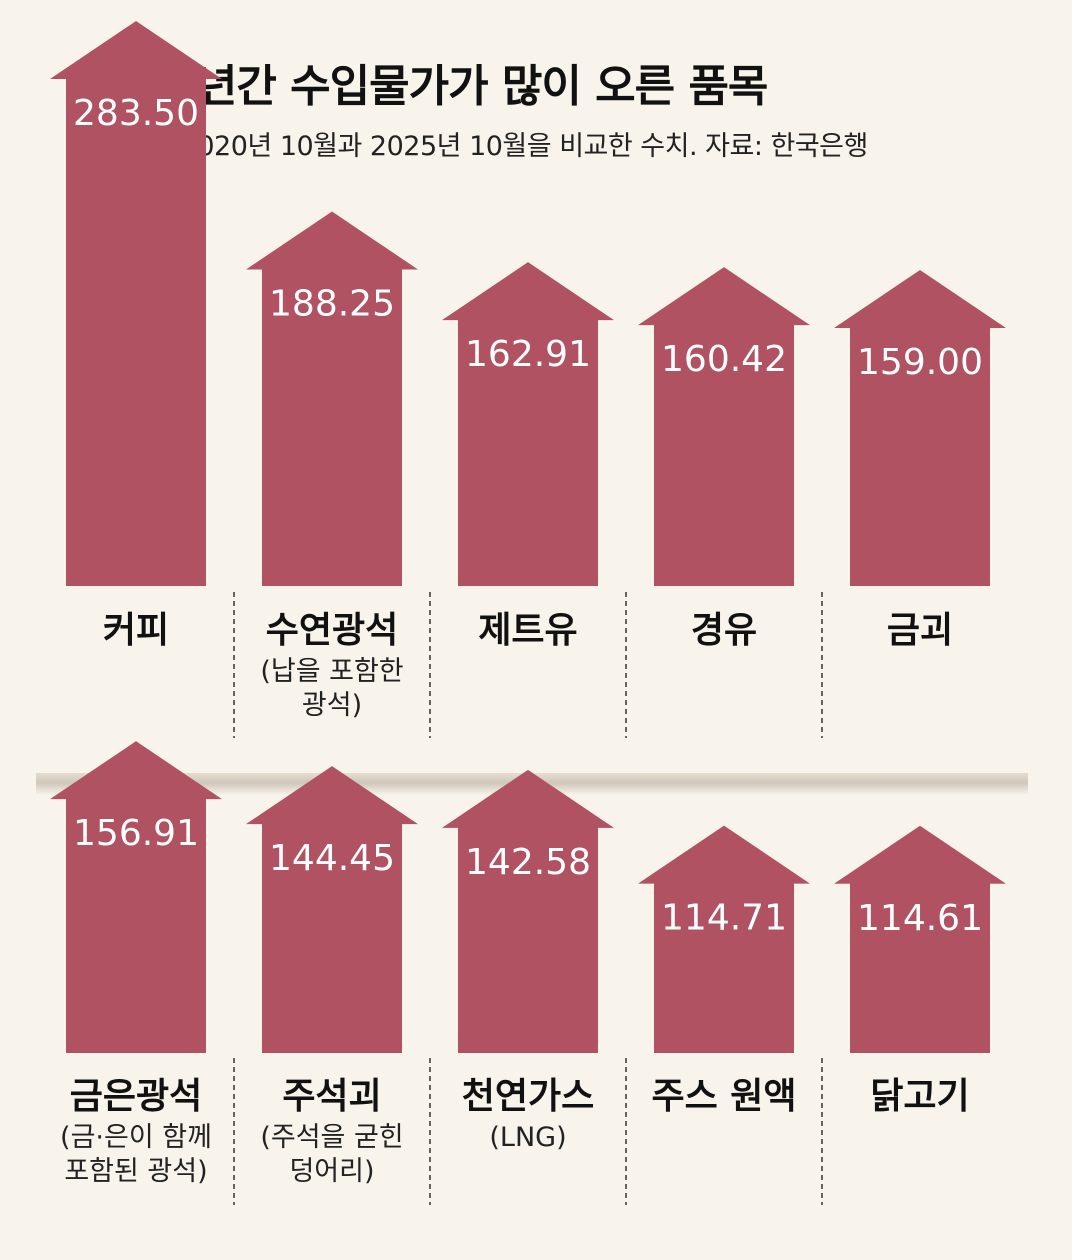  I want to click on category-label: 주스 원액, so click(723, 1096).